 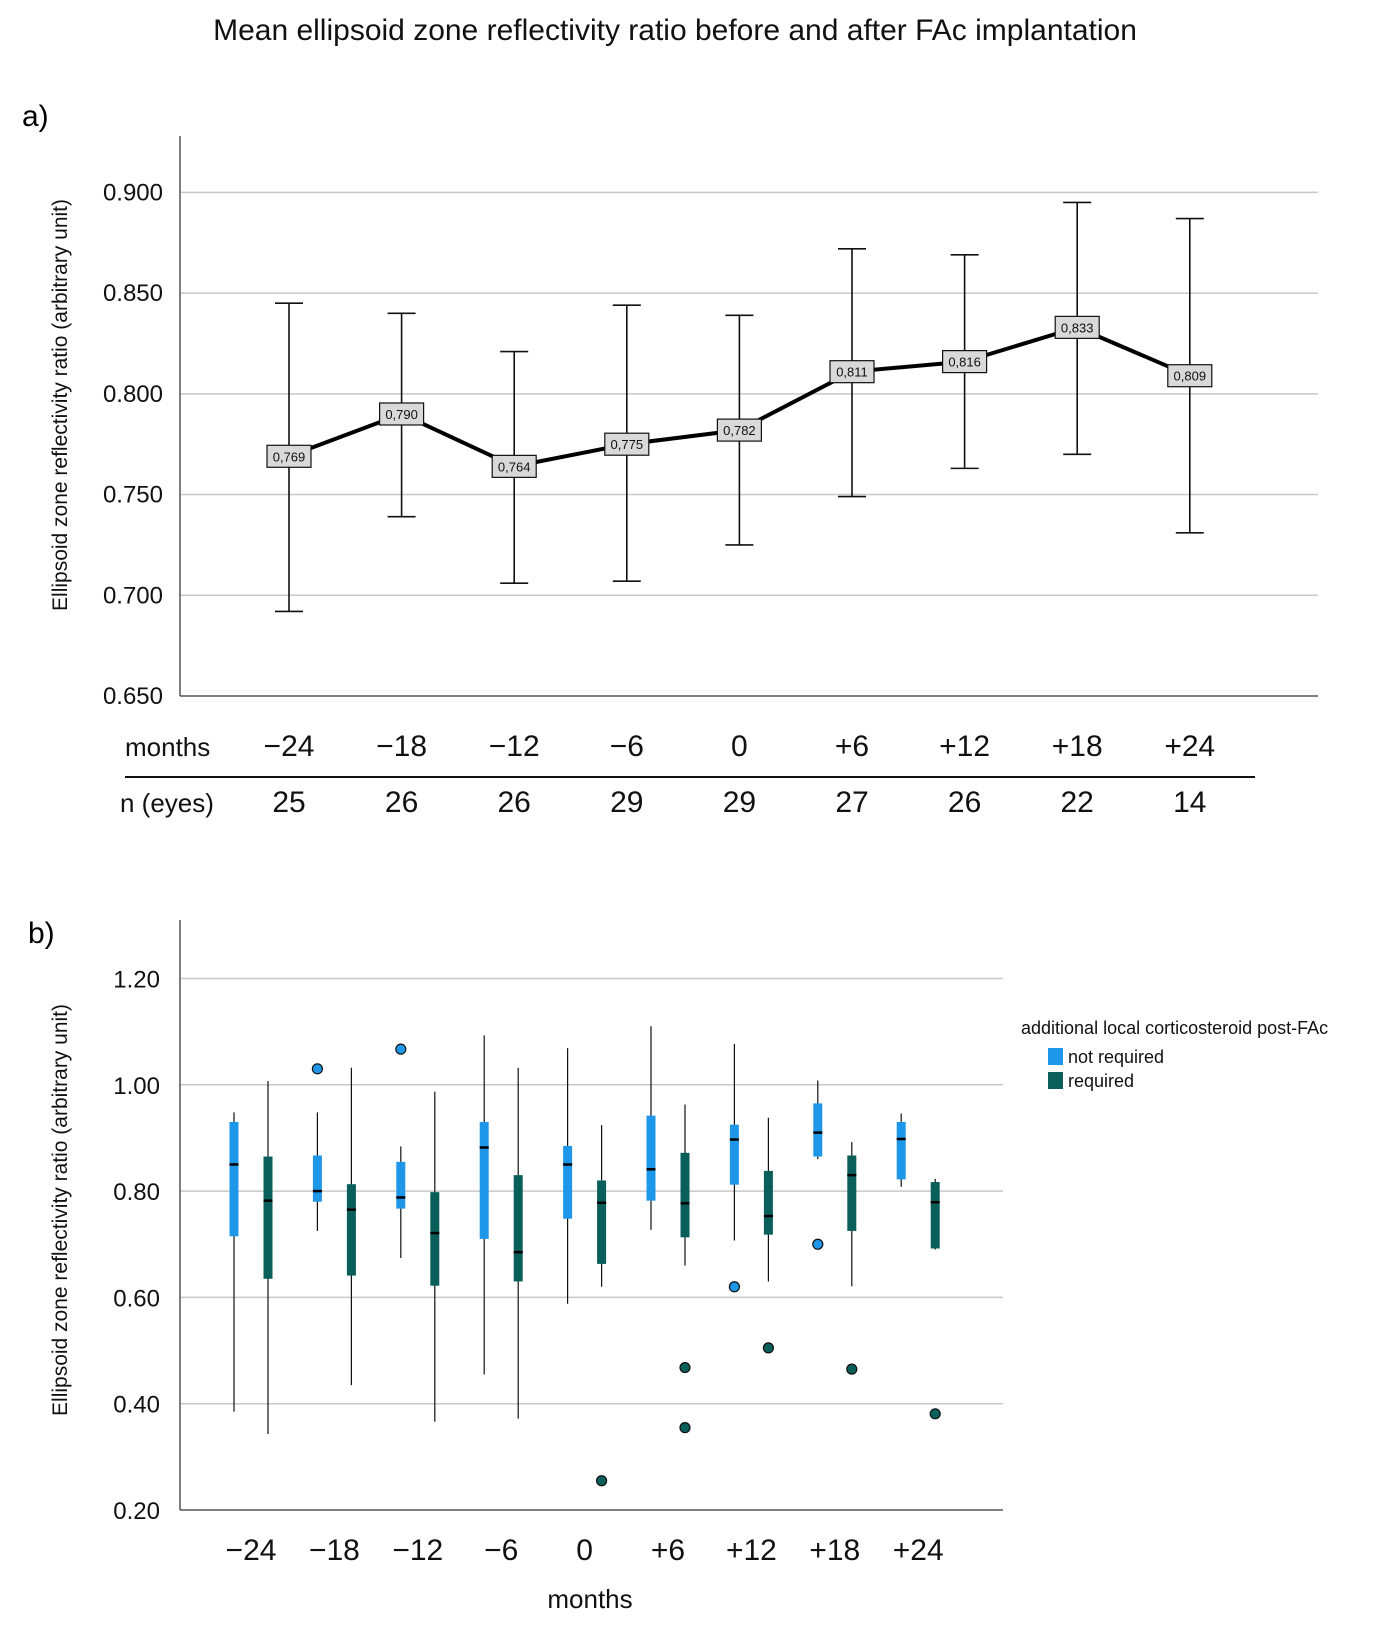 I want to click on panel-a-mean-label: 0,790, so click(x=401, y=414).